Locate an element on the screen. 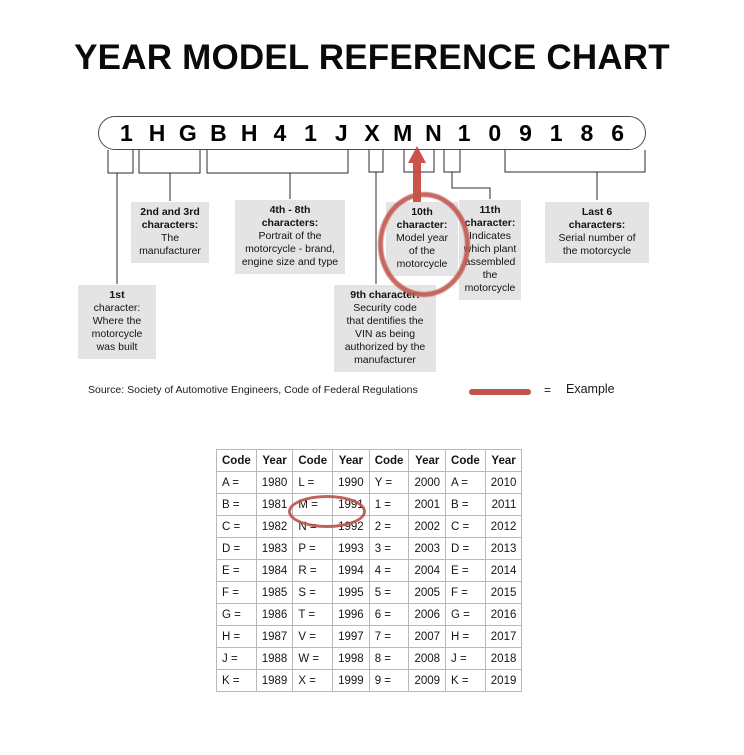  vin-character-7: 1 is located at coordinates (310, 133).